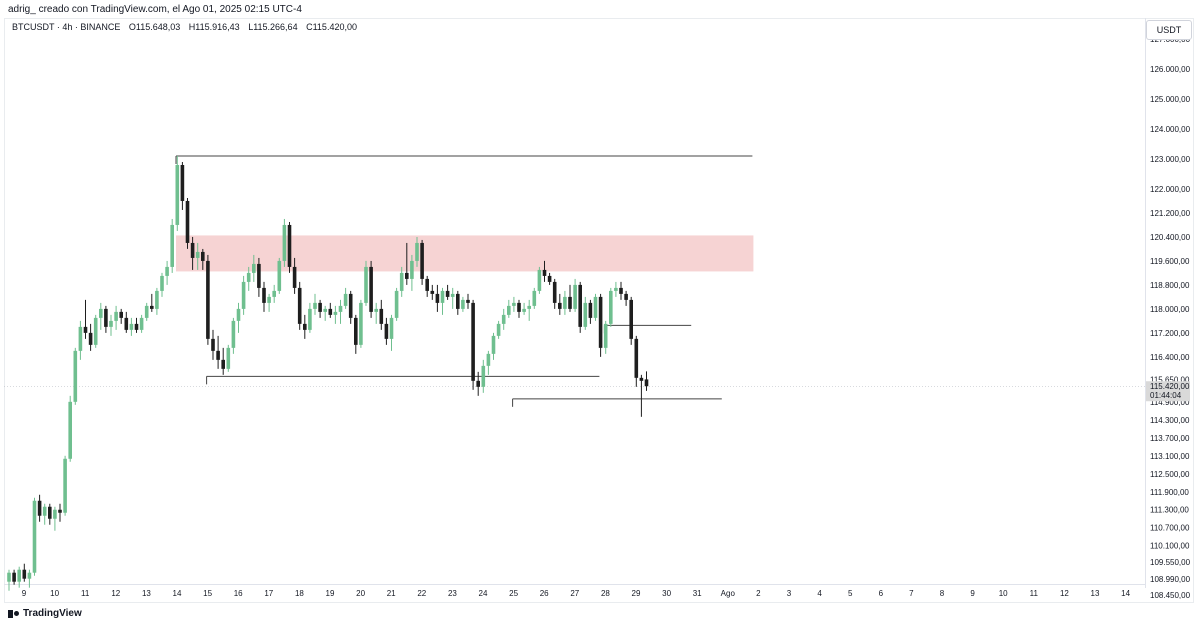 Image resolution: width=1200 pixels, height=625 pixels. What do you see at coordinates (45, 613) in the screenshot?
I see `tradingview-logo: TradingView` at bounding box center [45, 613].